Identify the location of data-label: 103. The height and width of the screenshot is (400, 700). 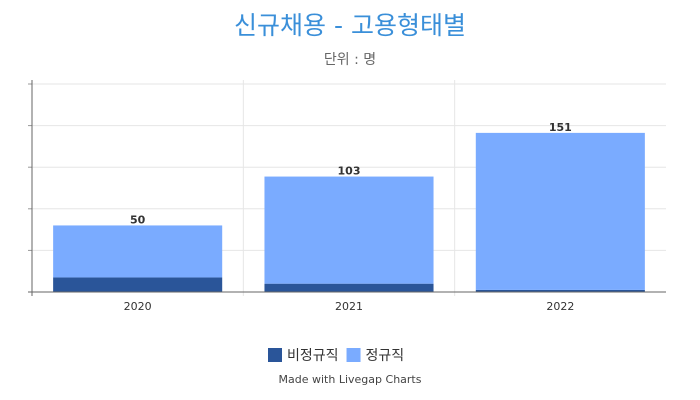
(349, 171).